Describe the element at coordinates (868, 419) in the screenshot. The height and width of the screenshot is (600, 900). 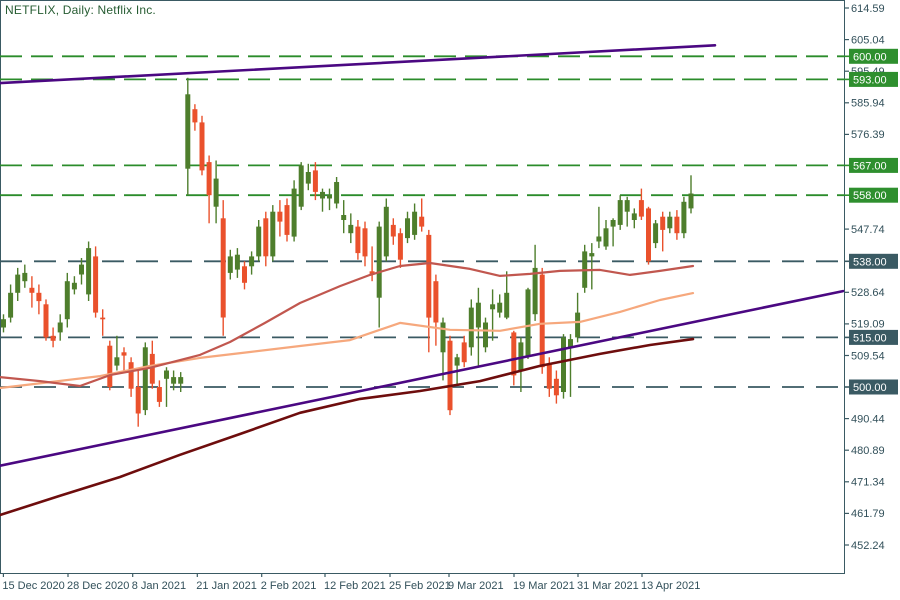
I see `price-tick-label: 490.44` at that location.